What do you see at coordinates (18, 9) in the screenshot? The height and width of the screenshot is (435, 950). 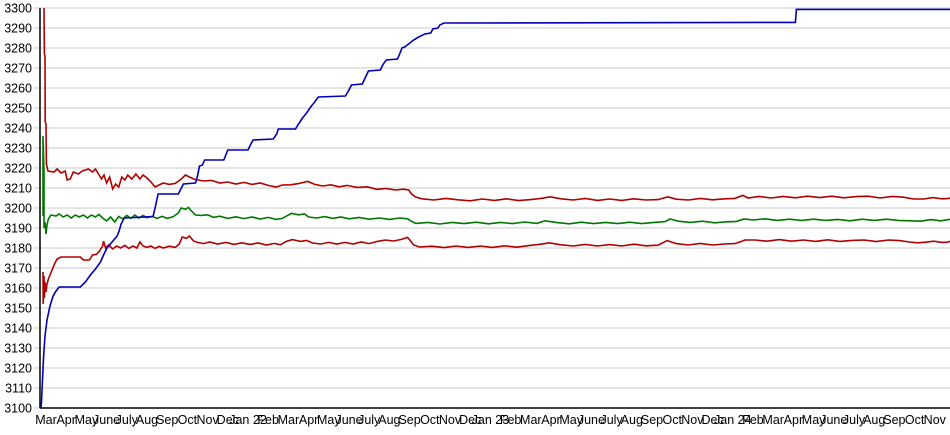 I see `y-axis-tick-label: 3300` at bounding box center [18, 9].